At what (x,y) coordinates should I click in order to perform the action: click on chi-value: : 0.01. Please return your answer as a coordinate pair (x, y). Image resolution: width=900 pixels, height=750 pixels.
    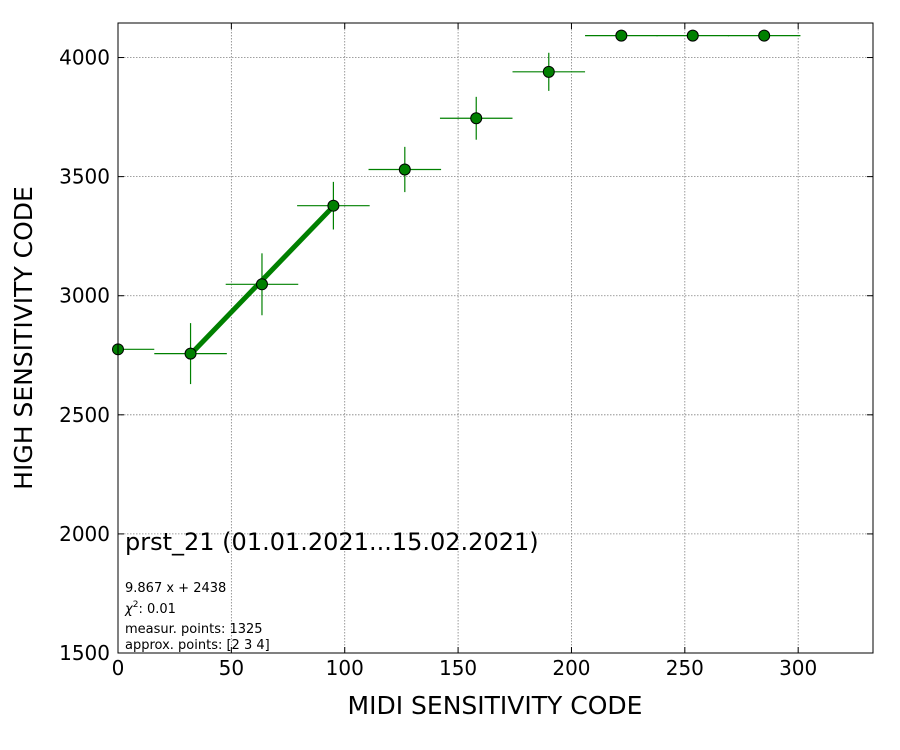
    Looking at the image, I should click on (156, 609).